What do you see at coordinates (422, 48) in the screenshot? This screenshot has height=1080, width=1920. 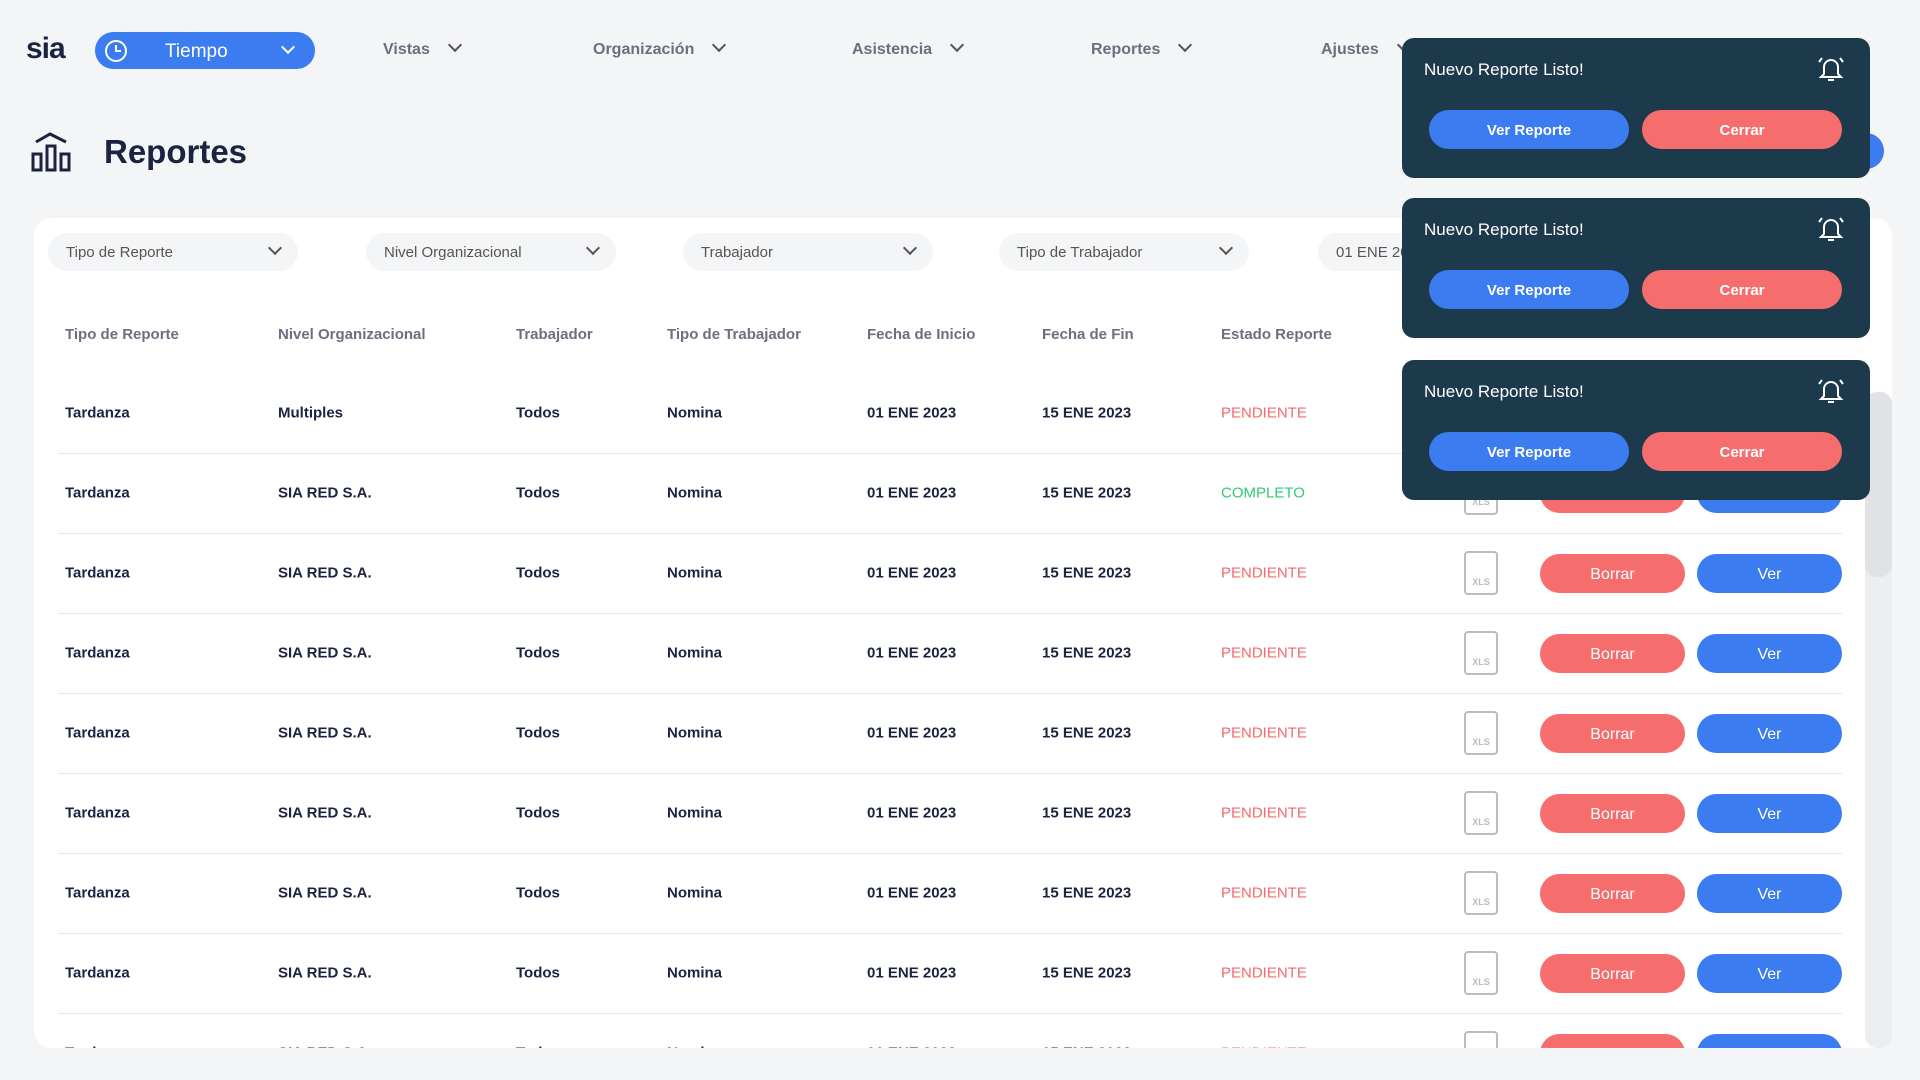 I see `nav-item: Vistas` at bounding box center [422, 48].